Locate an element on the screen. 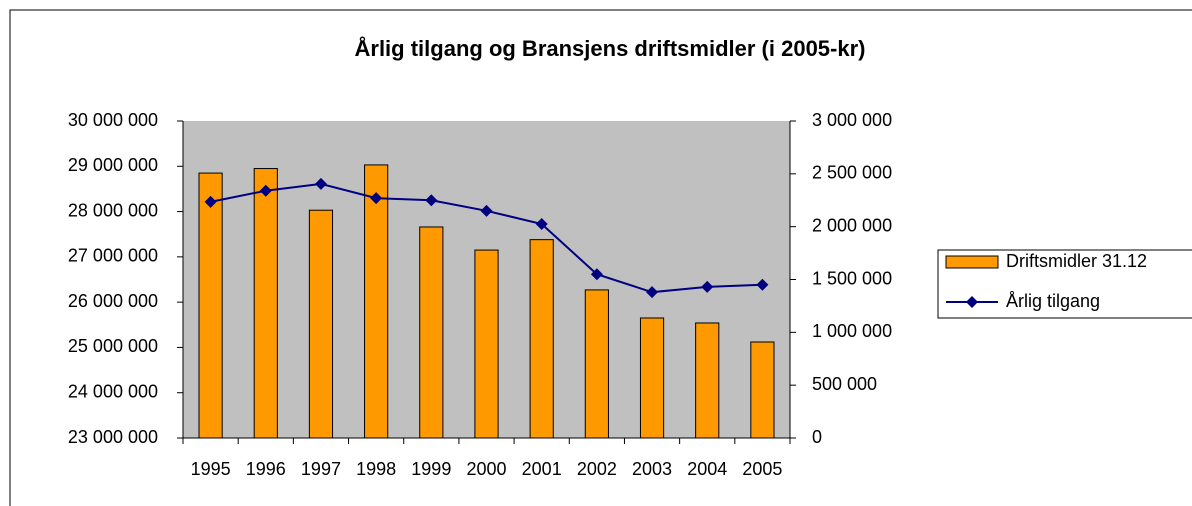 The height and width of the screenshot is (506, 1192). y-tick-label: 30 000 000 is located at coordinates (113, 120).